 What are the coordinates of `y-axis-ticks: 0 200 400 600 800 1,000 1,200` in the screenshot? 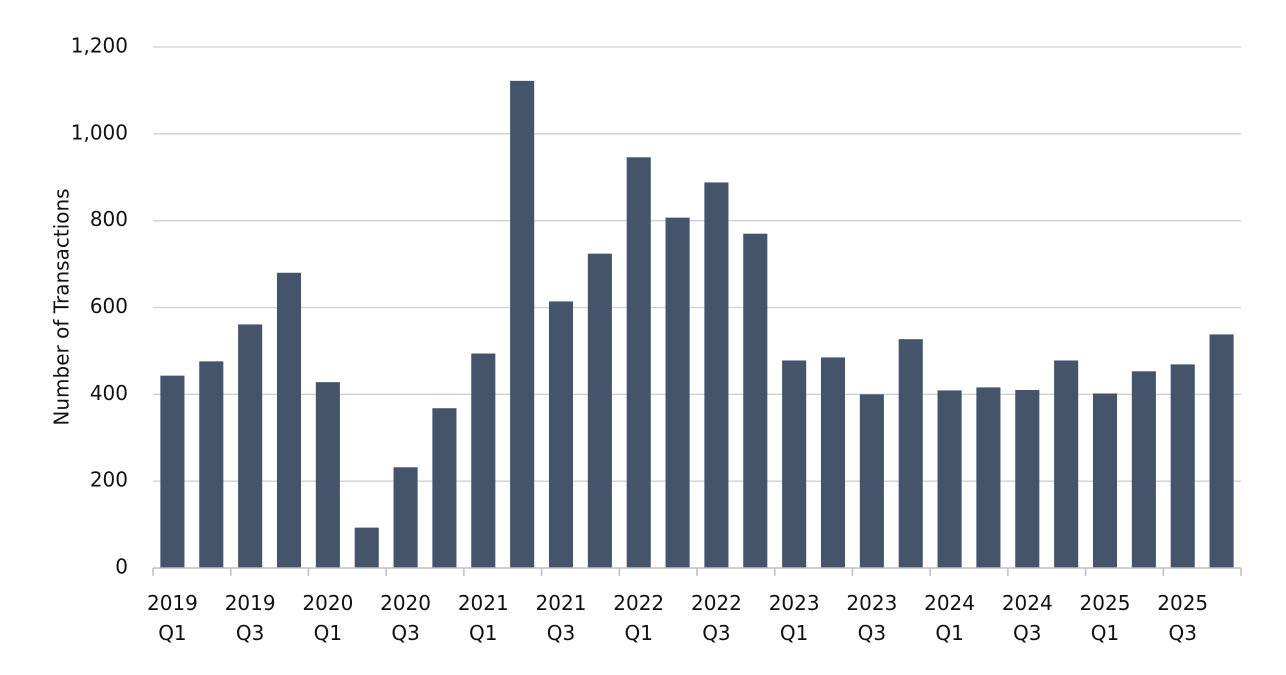 It's located at (99, 306).